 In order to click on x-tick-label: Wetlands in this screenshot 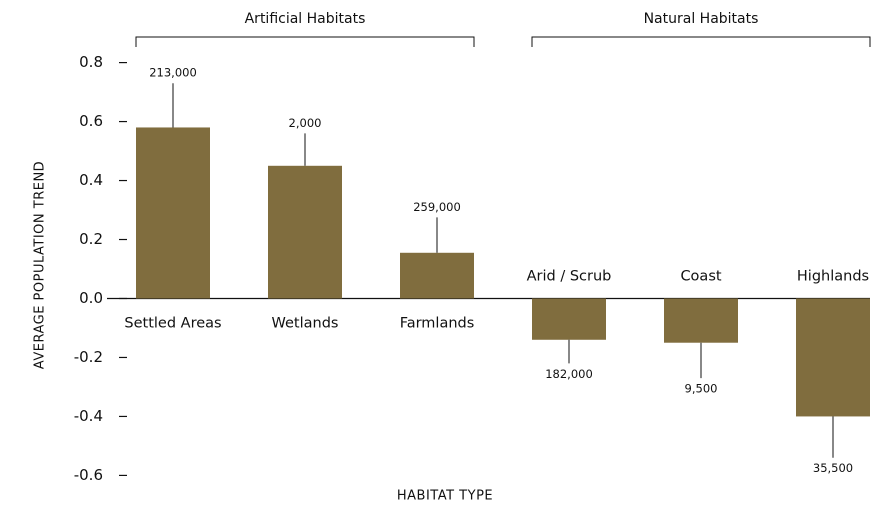, I will do `click(305, 323)`.